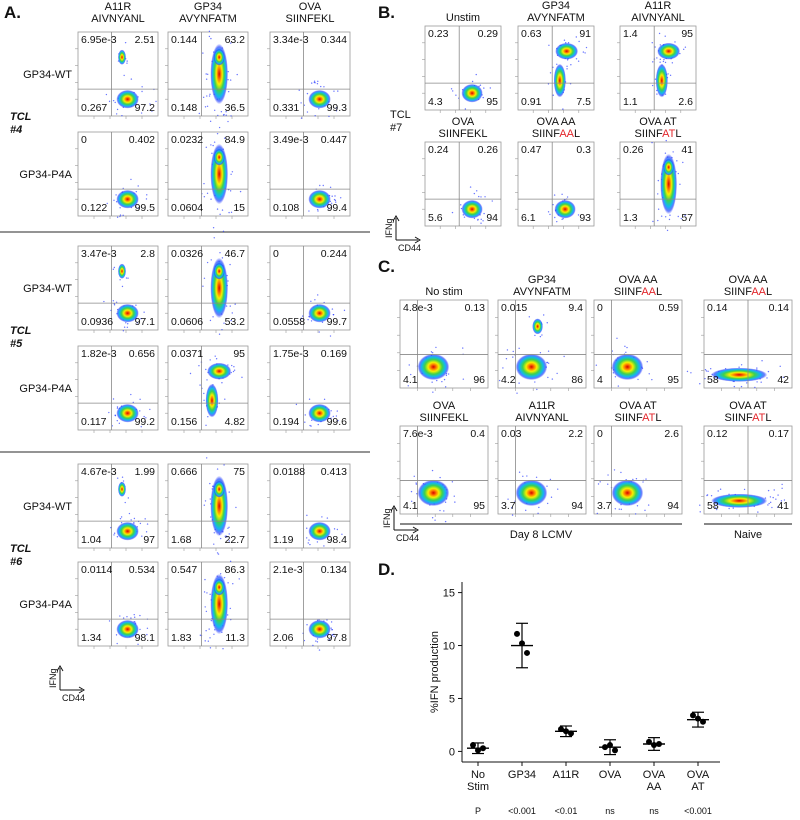  Describe the element at coordinates (583, 102) in the screenshot. I see `quadrant-value: 7.5` at that location.